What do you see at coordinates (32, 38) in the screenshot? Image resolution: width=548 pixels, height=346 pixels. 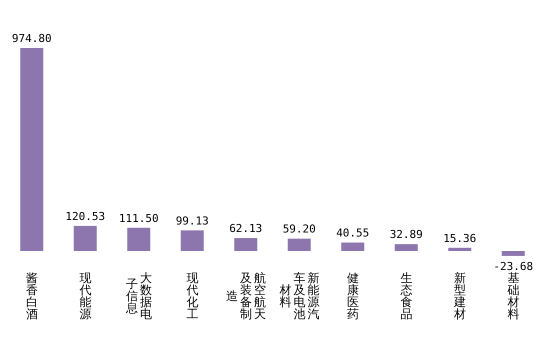 I see `data-label: 974.80` at bounding box center [32, 38].